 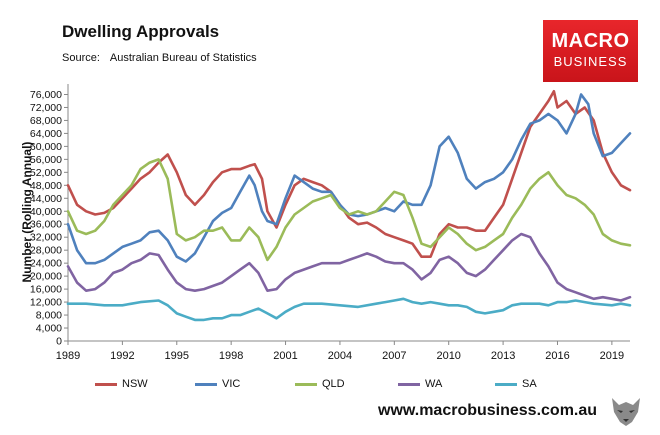 I want to click on source-label: Source:, so click(x=81, y=58).